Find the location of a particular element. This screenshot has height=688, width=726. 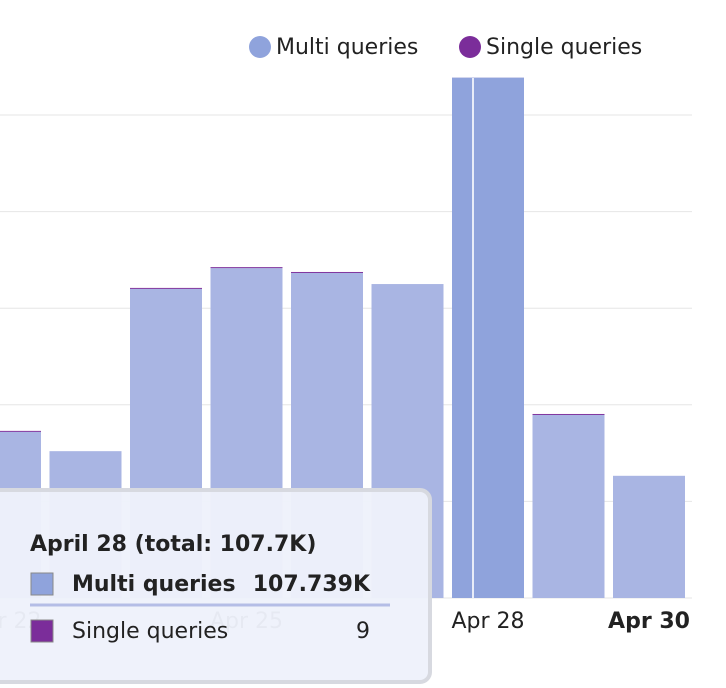

legend-label: Single queries is located at coordinates (564, 47).